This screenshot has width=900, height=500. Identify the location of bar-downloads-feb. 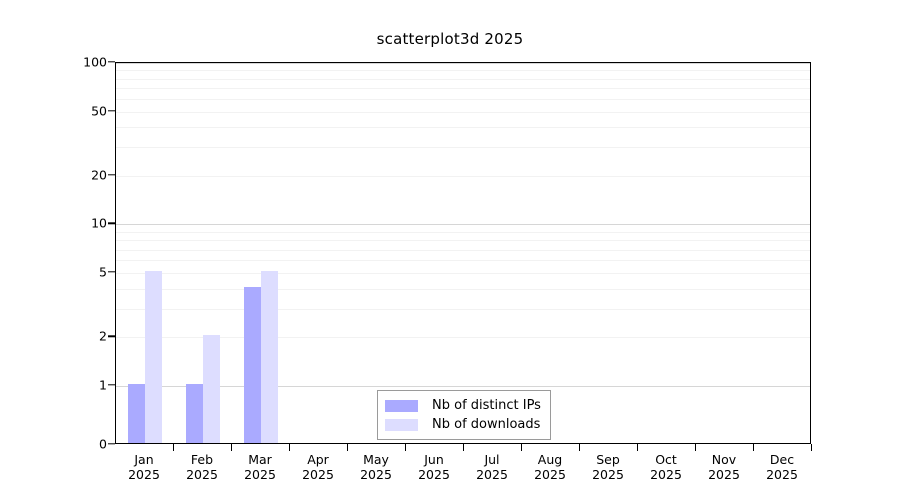
(212, 389).